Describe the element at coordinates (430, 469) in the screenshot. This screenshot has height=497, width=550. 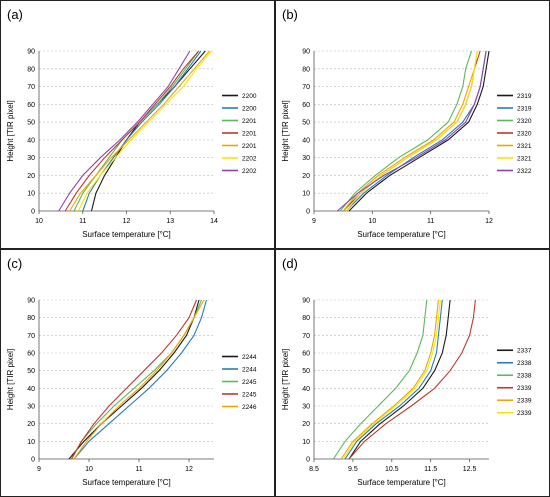
I see `x-tick-label: 11.5` at that location.